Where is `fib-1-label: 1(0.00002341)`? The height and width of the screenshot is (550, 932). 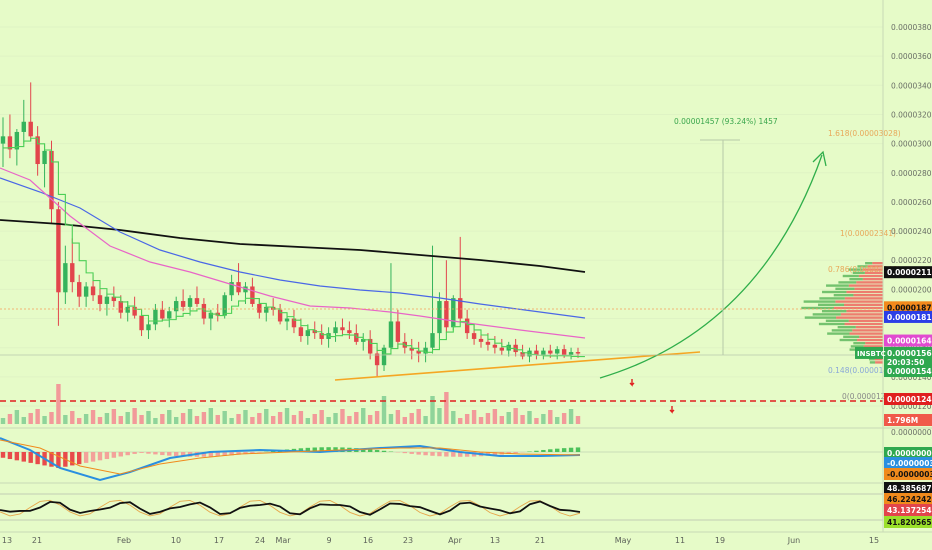 fib-1-label: 1(0.00002341) is located at coordinates (868, 233).